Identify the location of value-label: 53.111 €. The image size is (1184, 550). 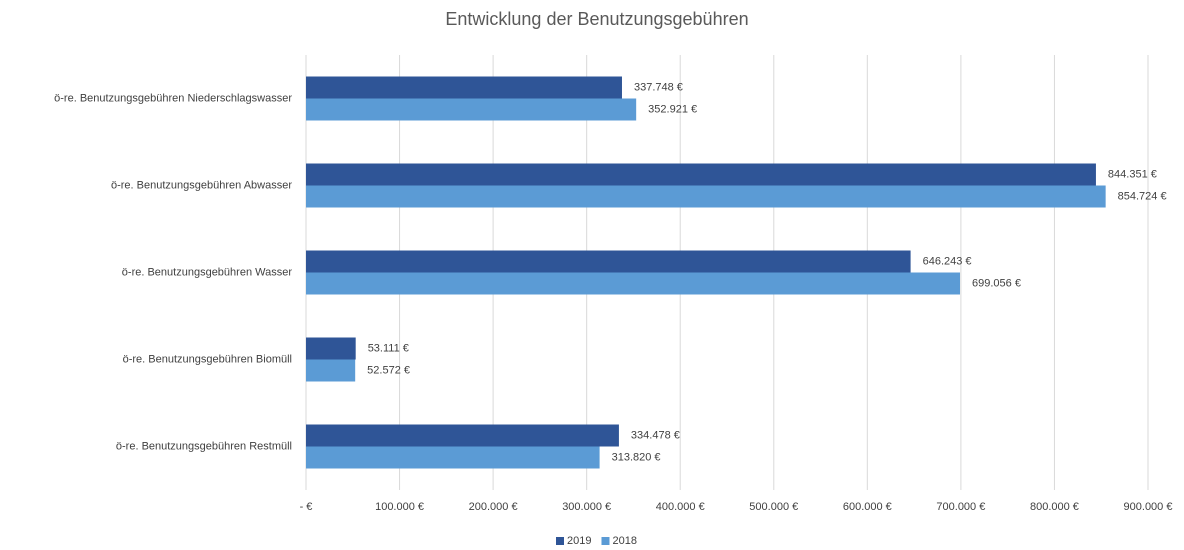
(388, 348).